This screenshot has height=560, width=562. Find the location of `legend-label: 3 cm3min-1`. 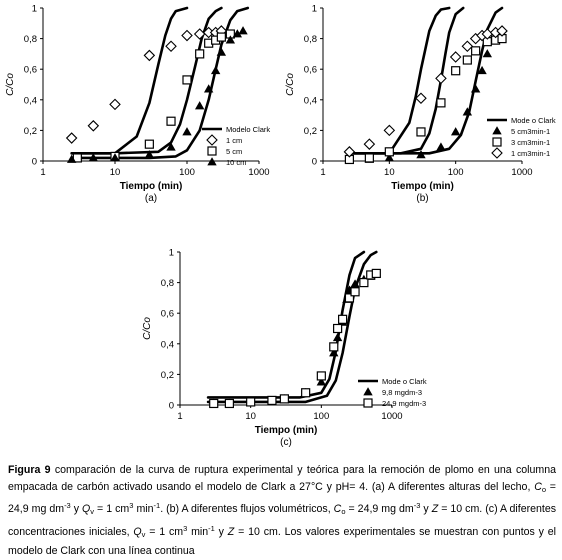

legend-label: 3 cm3min-1 is located at coordinates (530, 142).